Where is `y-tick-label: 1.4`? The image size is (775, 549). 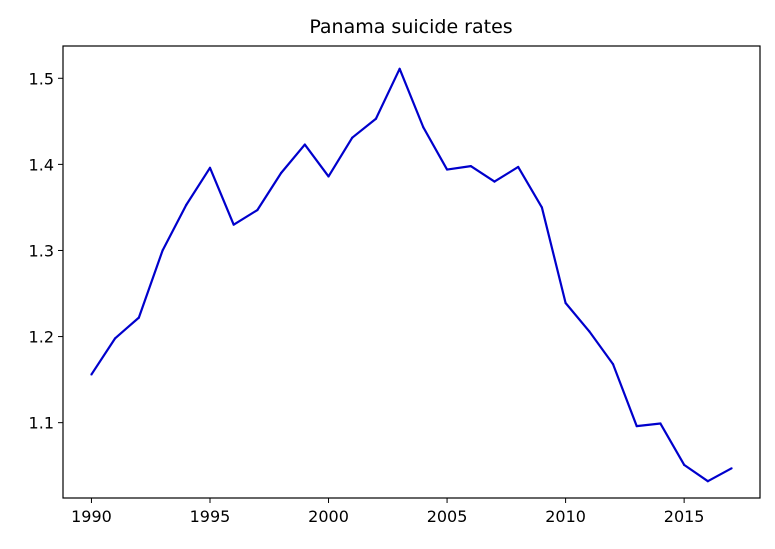
y-tick-label: 1.4 is located at coordinates (41, 164).